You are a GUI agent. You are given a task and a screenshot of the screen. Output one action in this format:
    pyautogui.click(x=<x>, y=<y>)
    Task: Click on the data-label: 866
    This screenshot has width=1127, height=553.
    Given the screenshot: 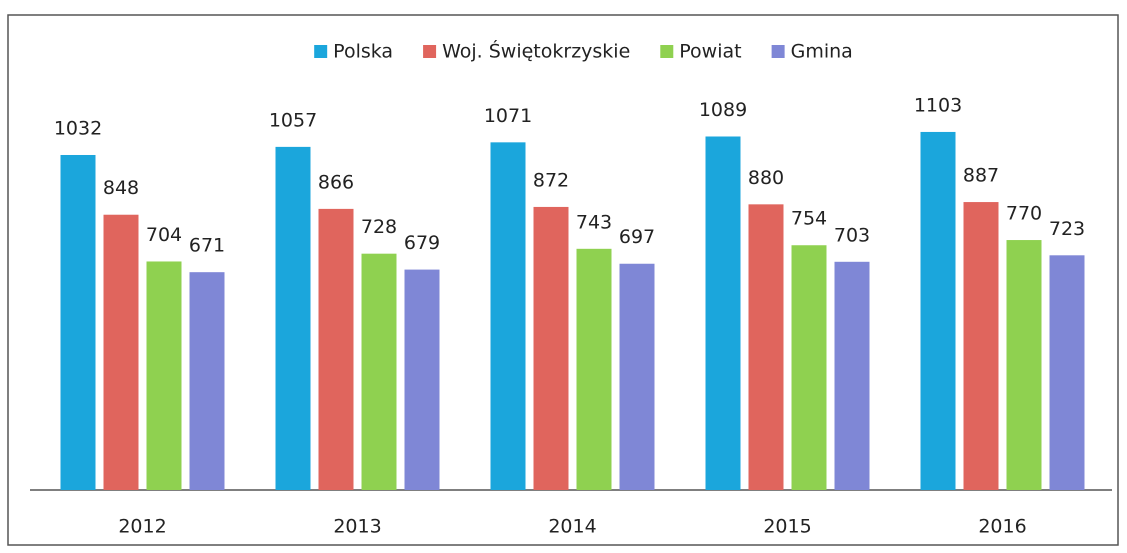 What is the action you would take?
    pyautogui.click(x=336, y=182)
    